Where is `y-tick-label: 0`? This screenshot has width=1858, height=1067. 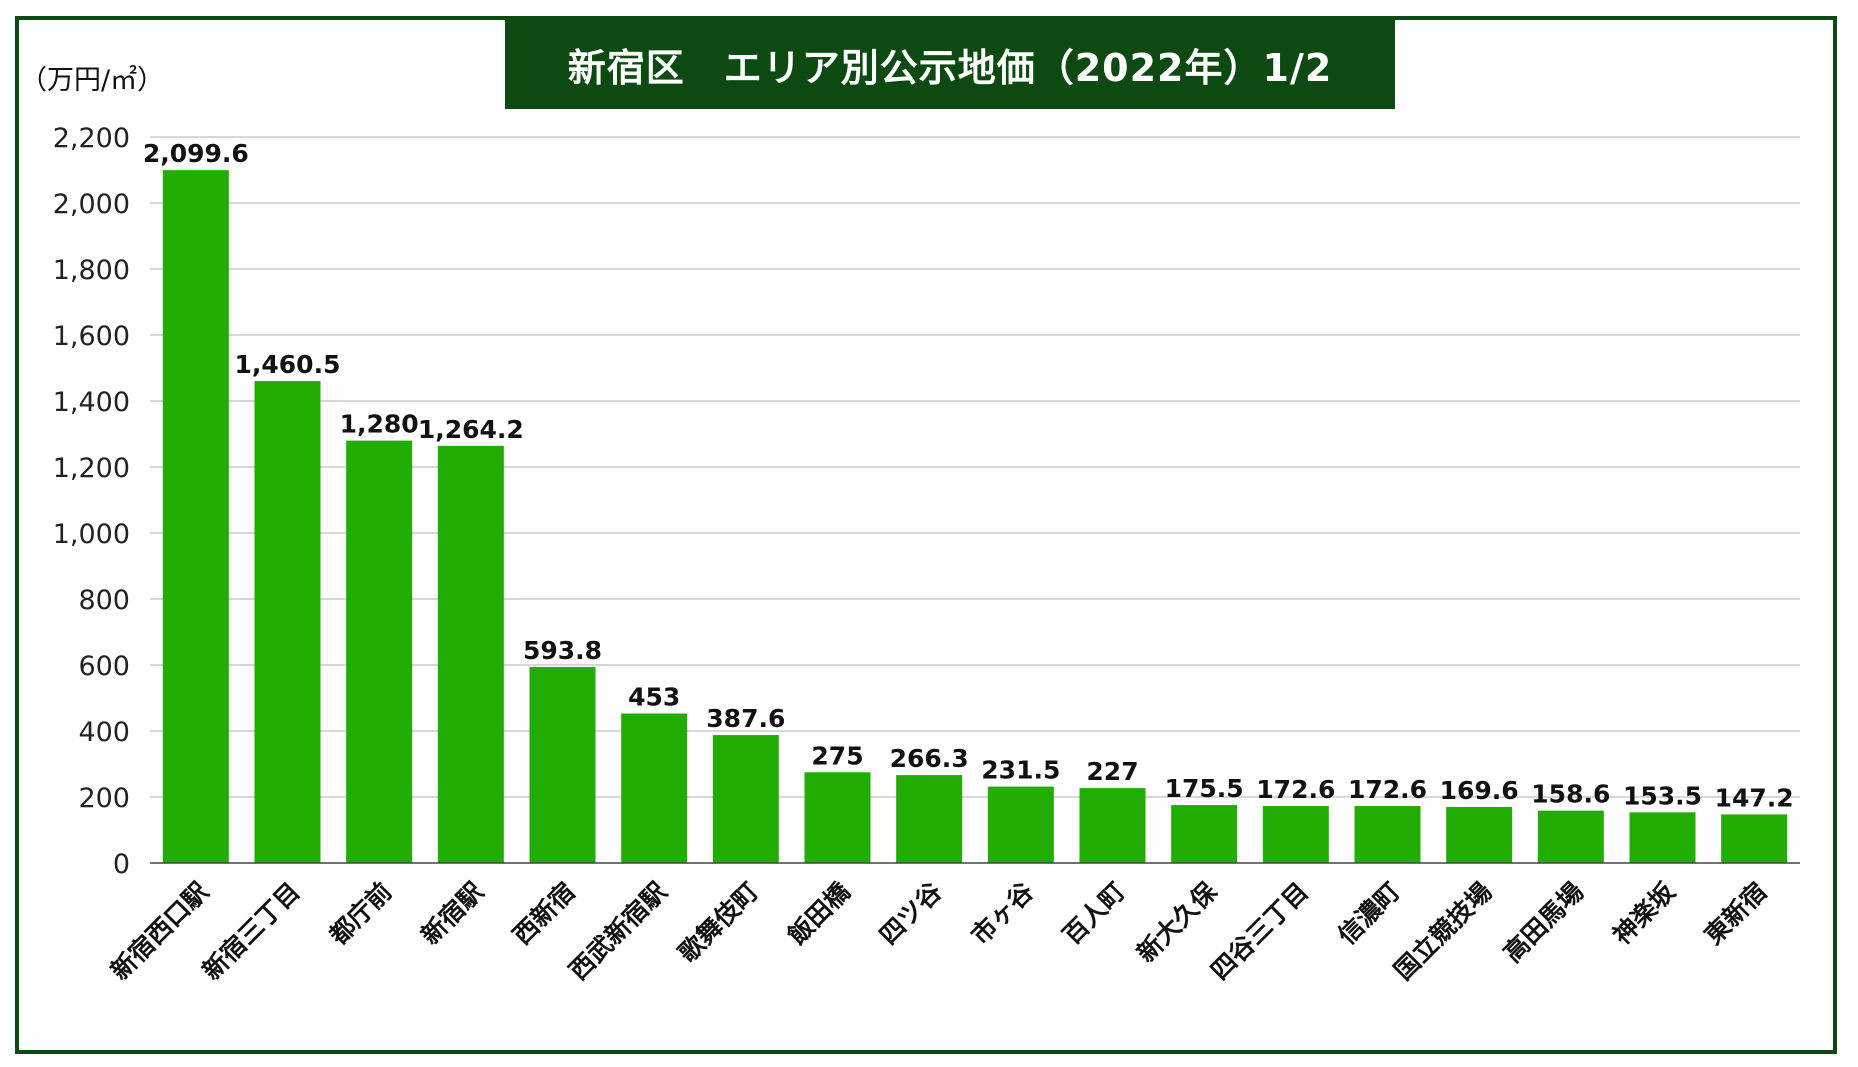 y-tick-label: 0 is located at coordinates (121, 864).